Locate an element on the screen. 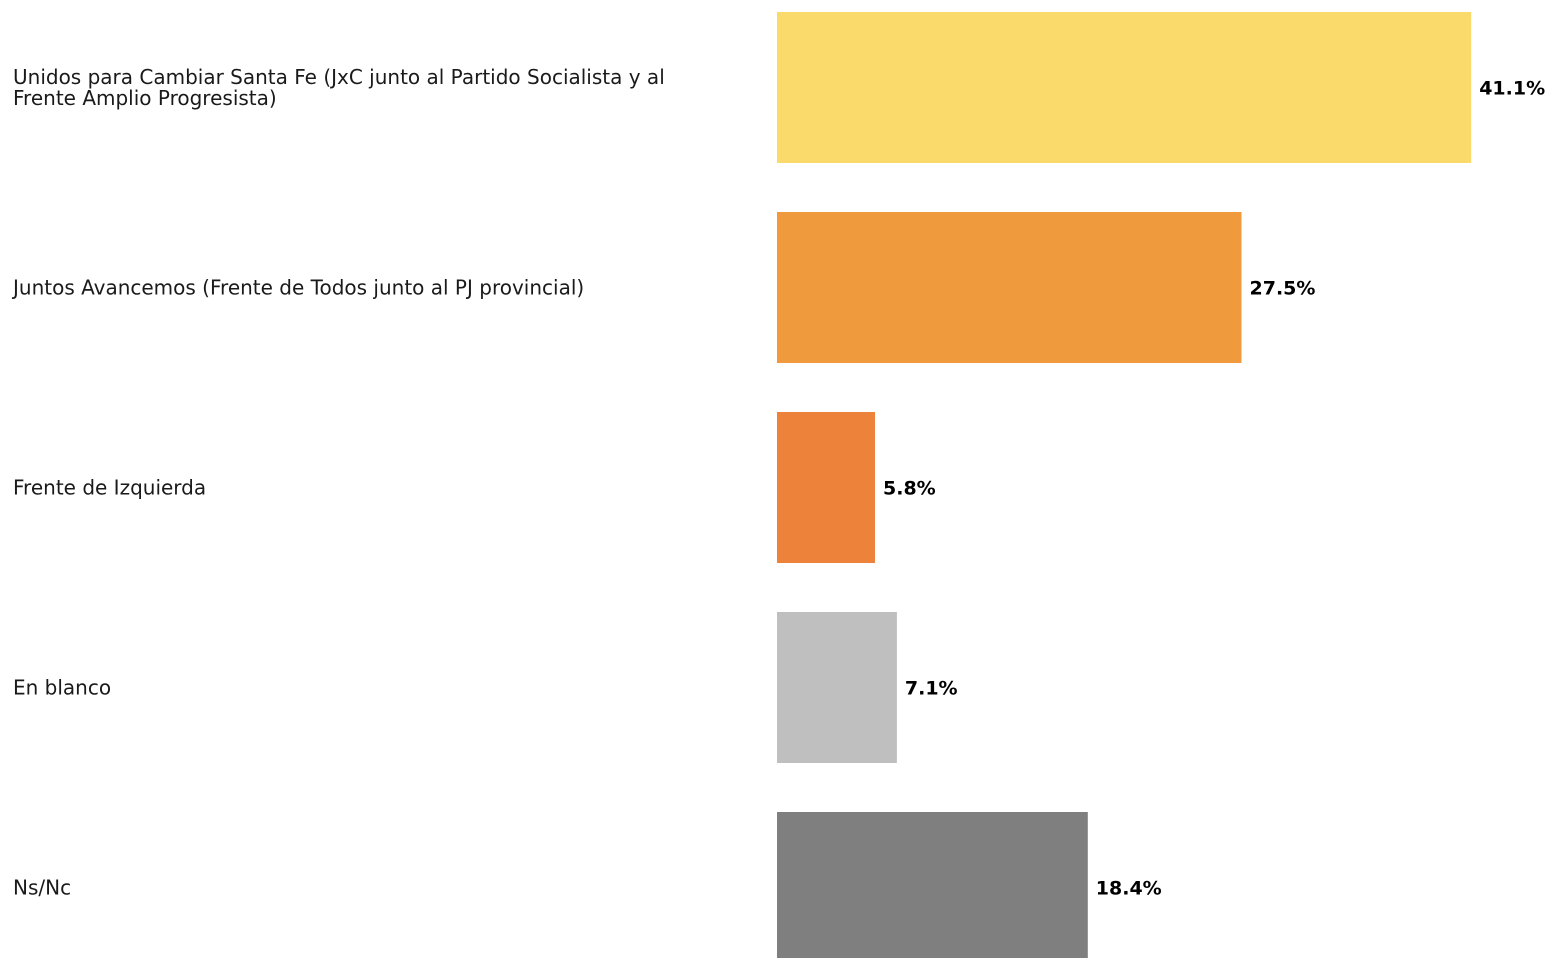  category-label-line: Frente Amplio Progresista) is located at coordinates (145, 98).